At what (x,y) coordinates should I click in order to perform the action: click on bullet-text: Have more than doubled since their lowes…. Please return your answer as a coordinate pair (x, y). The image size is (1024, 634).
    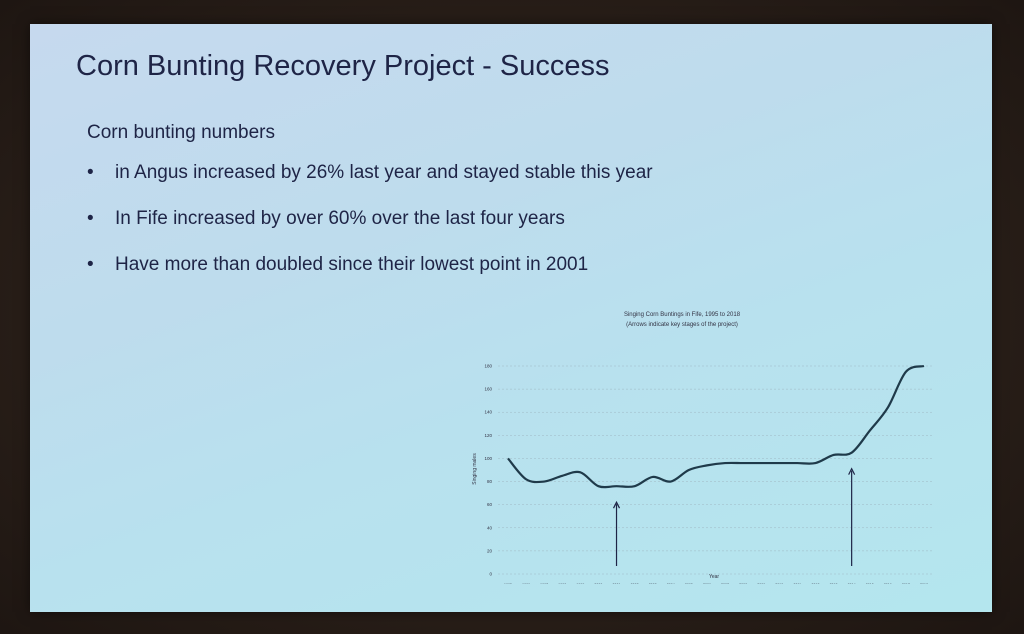
    Looking at the image, I should click on (352, 264).